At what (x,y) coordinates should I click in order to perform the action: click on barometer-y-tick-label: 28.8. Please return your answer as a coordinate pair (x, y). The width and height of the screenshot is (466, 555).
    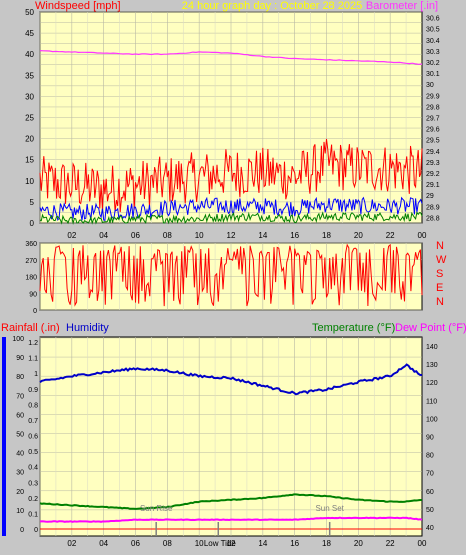
    Looking at the image, I should click on (433, 218).